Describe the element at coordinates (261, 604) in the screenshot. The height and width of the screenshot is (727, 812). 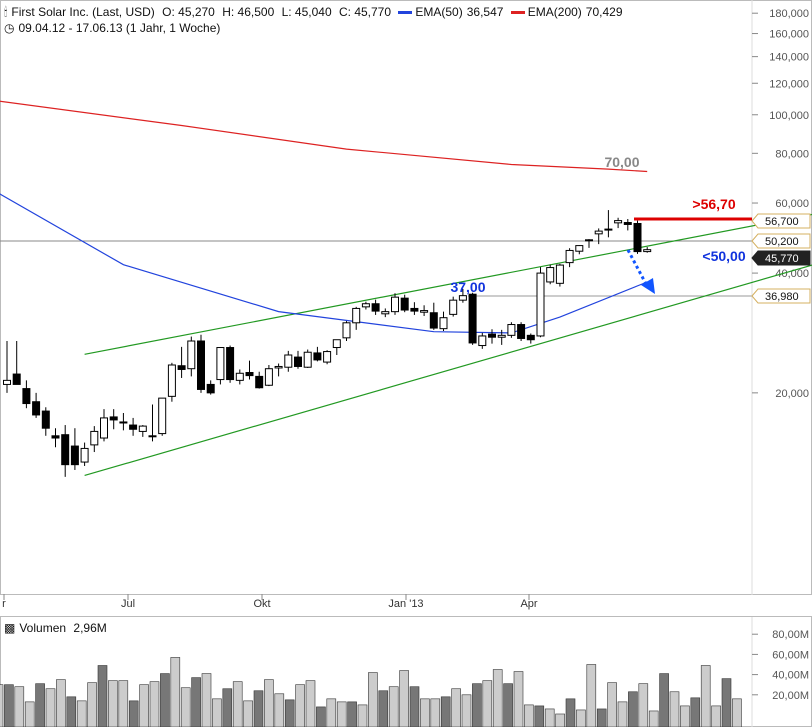
I see `x-tick-label: Okt` at that location.